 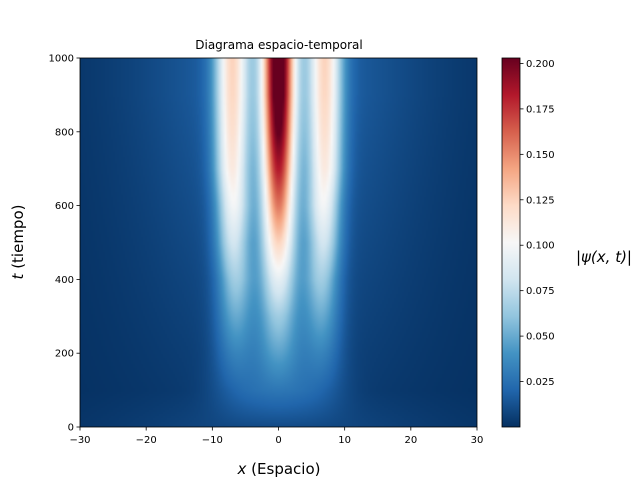 I want to click on colorbar-tick-label: 0.200, so click(x=540, y=64).